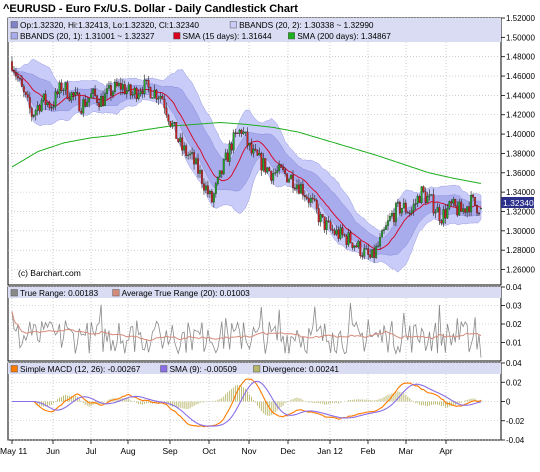 This screenshot has height=472, width=540. Describe the element at coordinates (520, 37) in the screenshot. I see `price-tick-label: 1.50000` at that location.